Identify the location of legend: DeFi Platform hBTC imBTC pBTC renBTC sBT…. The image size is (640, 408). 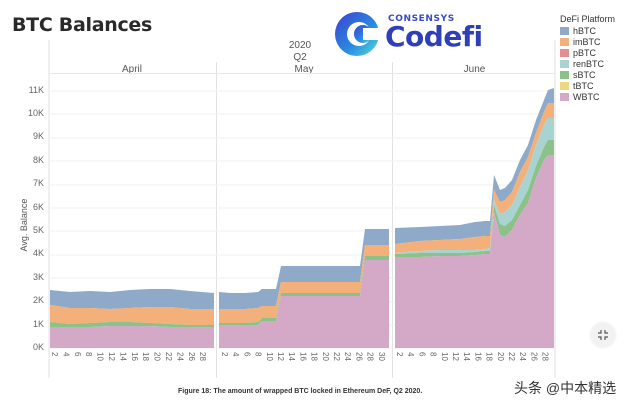
(587, 58).